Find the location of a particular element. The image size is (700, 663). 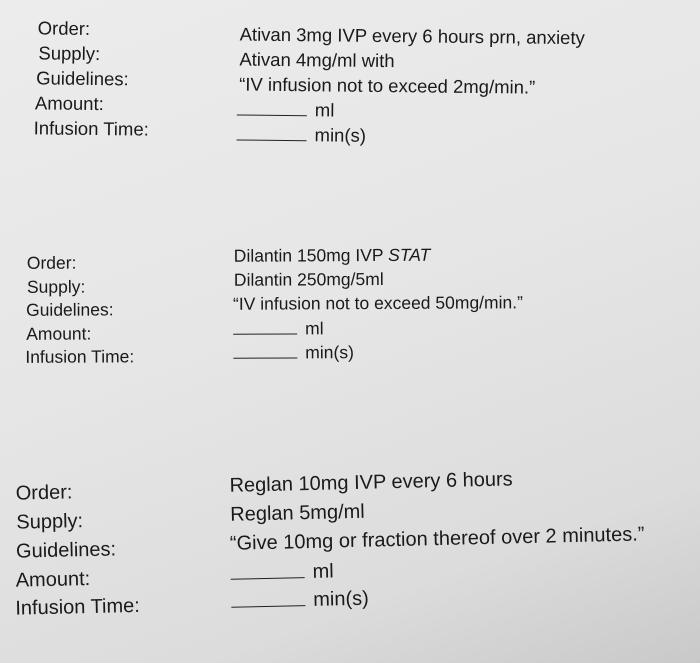

supply-value: Reglan 5mg/ml is located at coordinates (297, 513).